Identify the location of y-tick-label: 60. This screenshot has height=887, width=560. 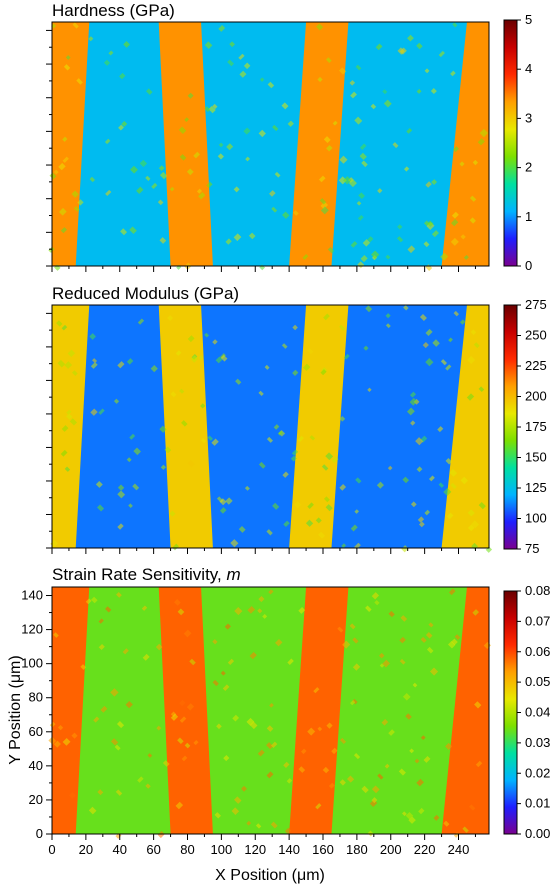
(36, 731).